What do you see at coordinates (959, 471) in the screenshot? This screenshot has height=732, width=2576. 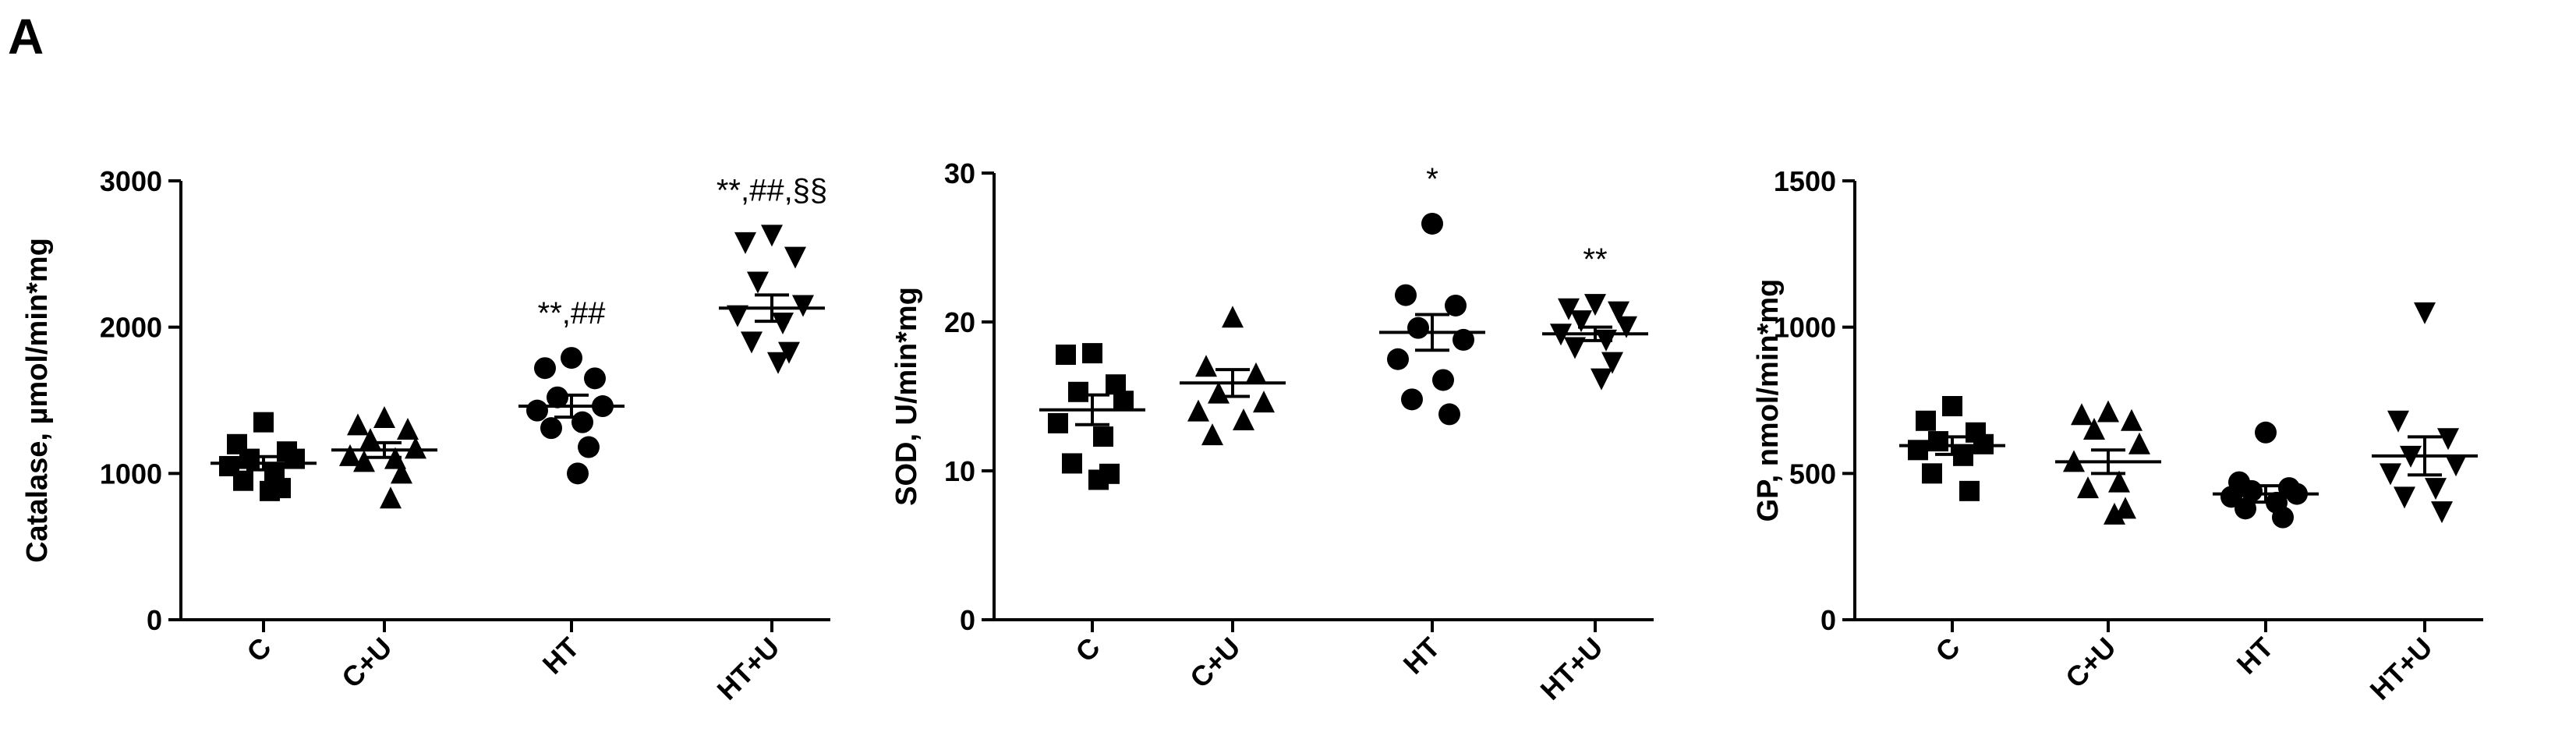 I see `y-tick-label: 10` at bounding box center [959, 471].